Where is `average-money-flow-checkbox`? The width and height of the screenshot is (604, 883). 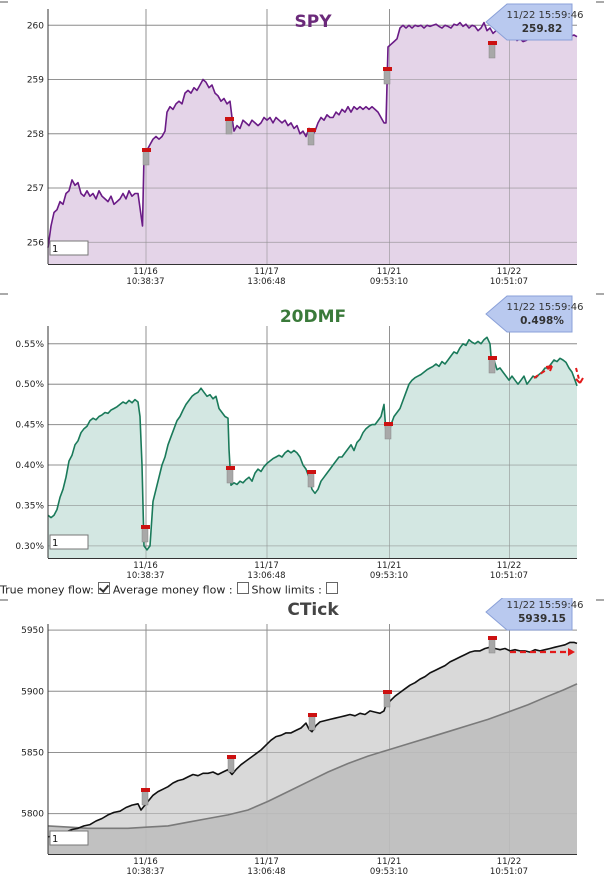
average-money-flow-checkbox is located at coordinates (242, 588).